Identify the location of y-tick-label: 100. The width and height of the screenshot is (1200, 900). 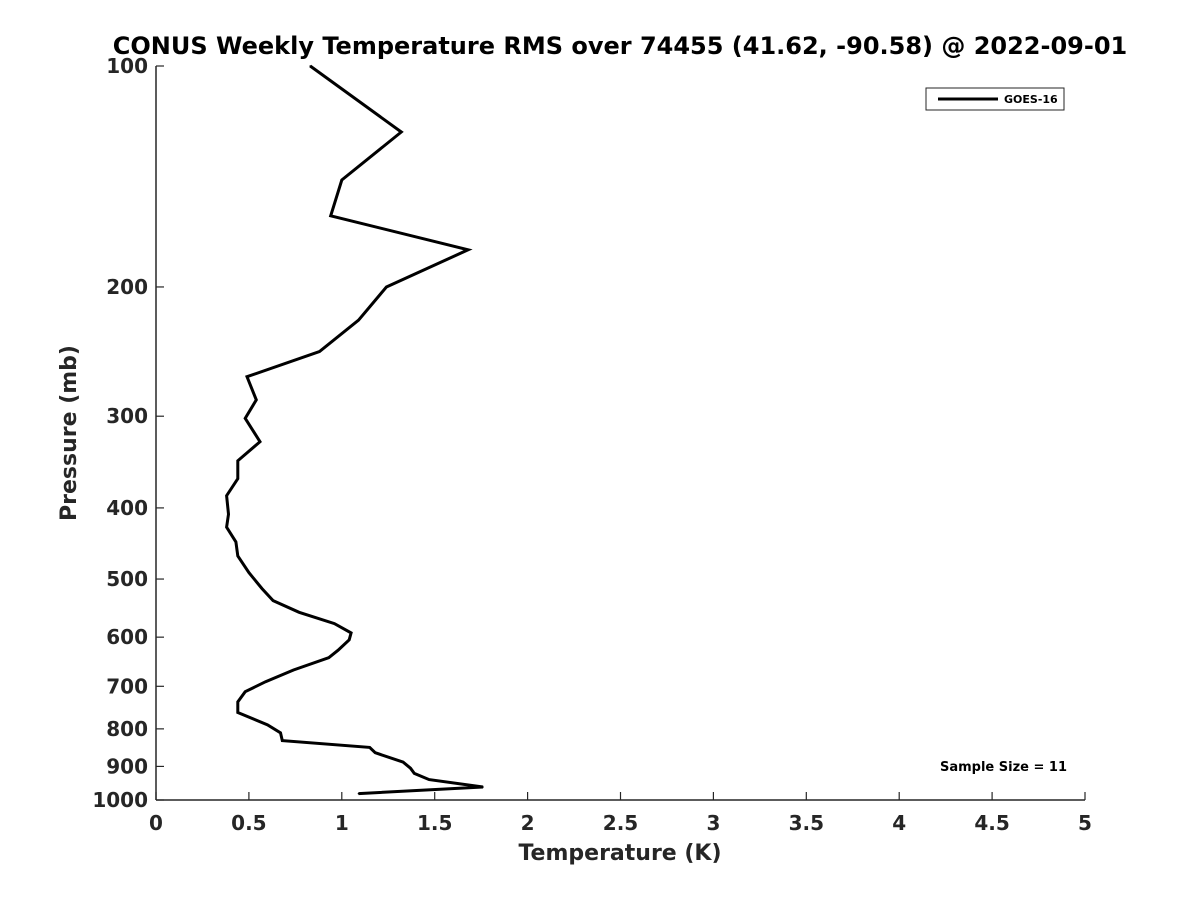
(127, 66).